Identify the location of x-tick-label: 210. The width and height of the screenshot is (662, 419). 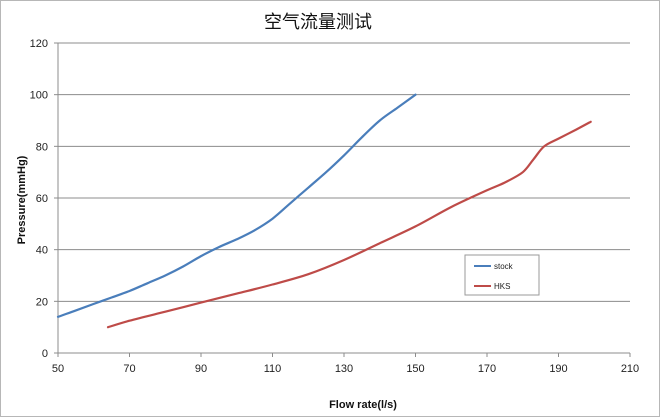
(630, 369).